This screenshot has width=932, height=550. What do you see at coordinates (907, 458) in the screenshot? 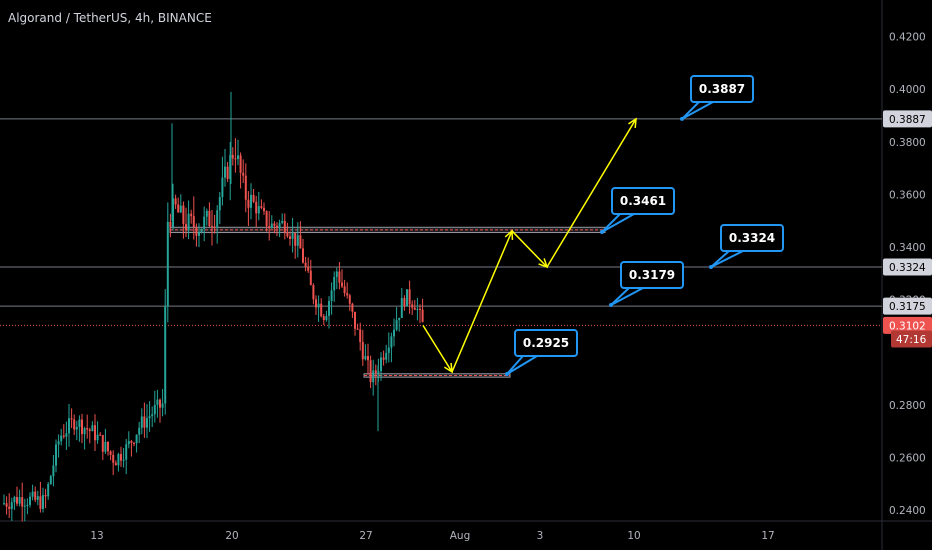
I see `y-tick-label: 0.2600` at bounding box center [907, 458].